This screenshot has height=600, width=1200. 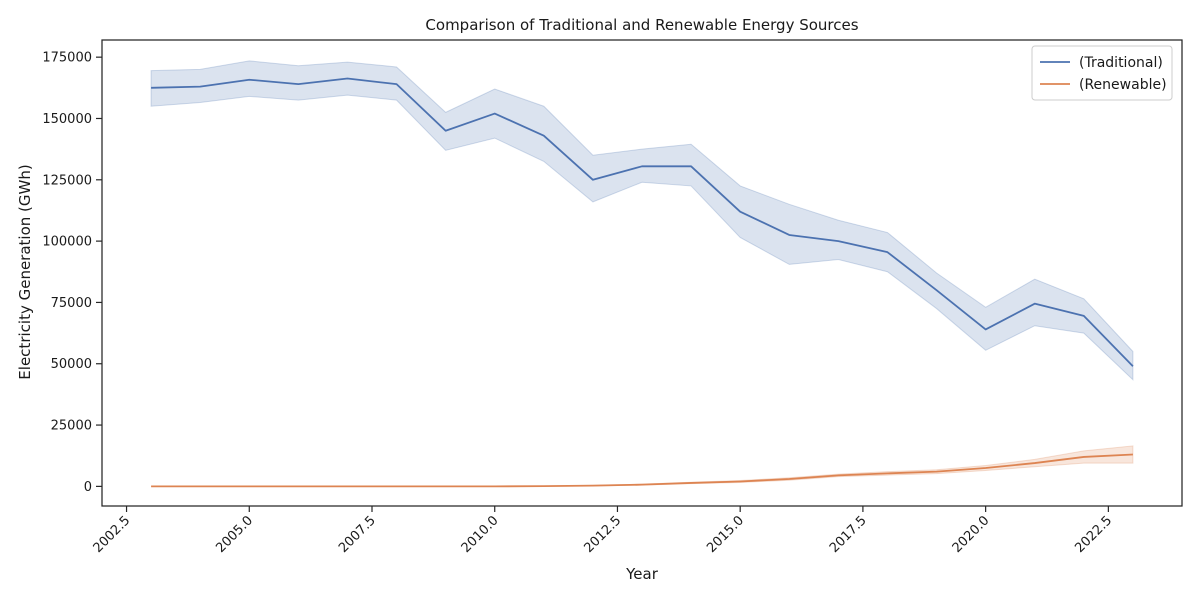 I want to click on y-tick-label: 0, so click(x=88, y=487).